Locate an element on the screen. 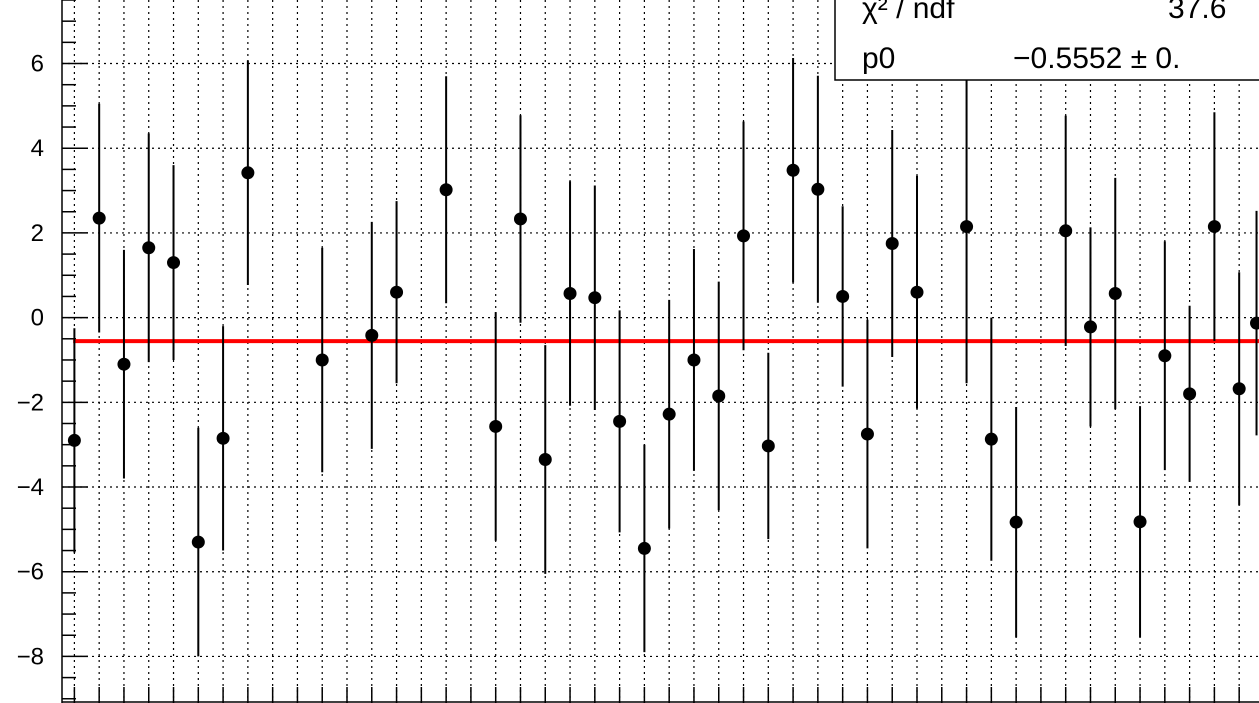  stats-box-frame is located at coordinates (1046, 40).